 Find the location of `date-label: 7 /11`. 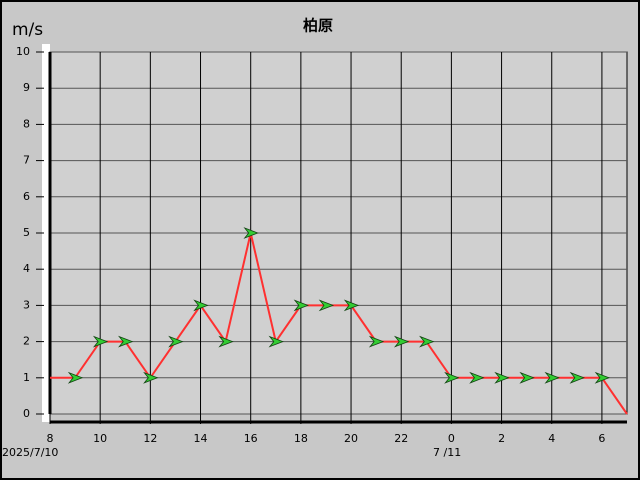

date-label: 7 /11 is located at coordinates (447, 452).